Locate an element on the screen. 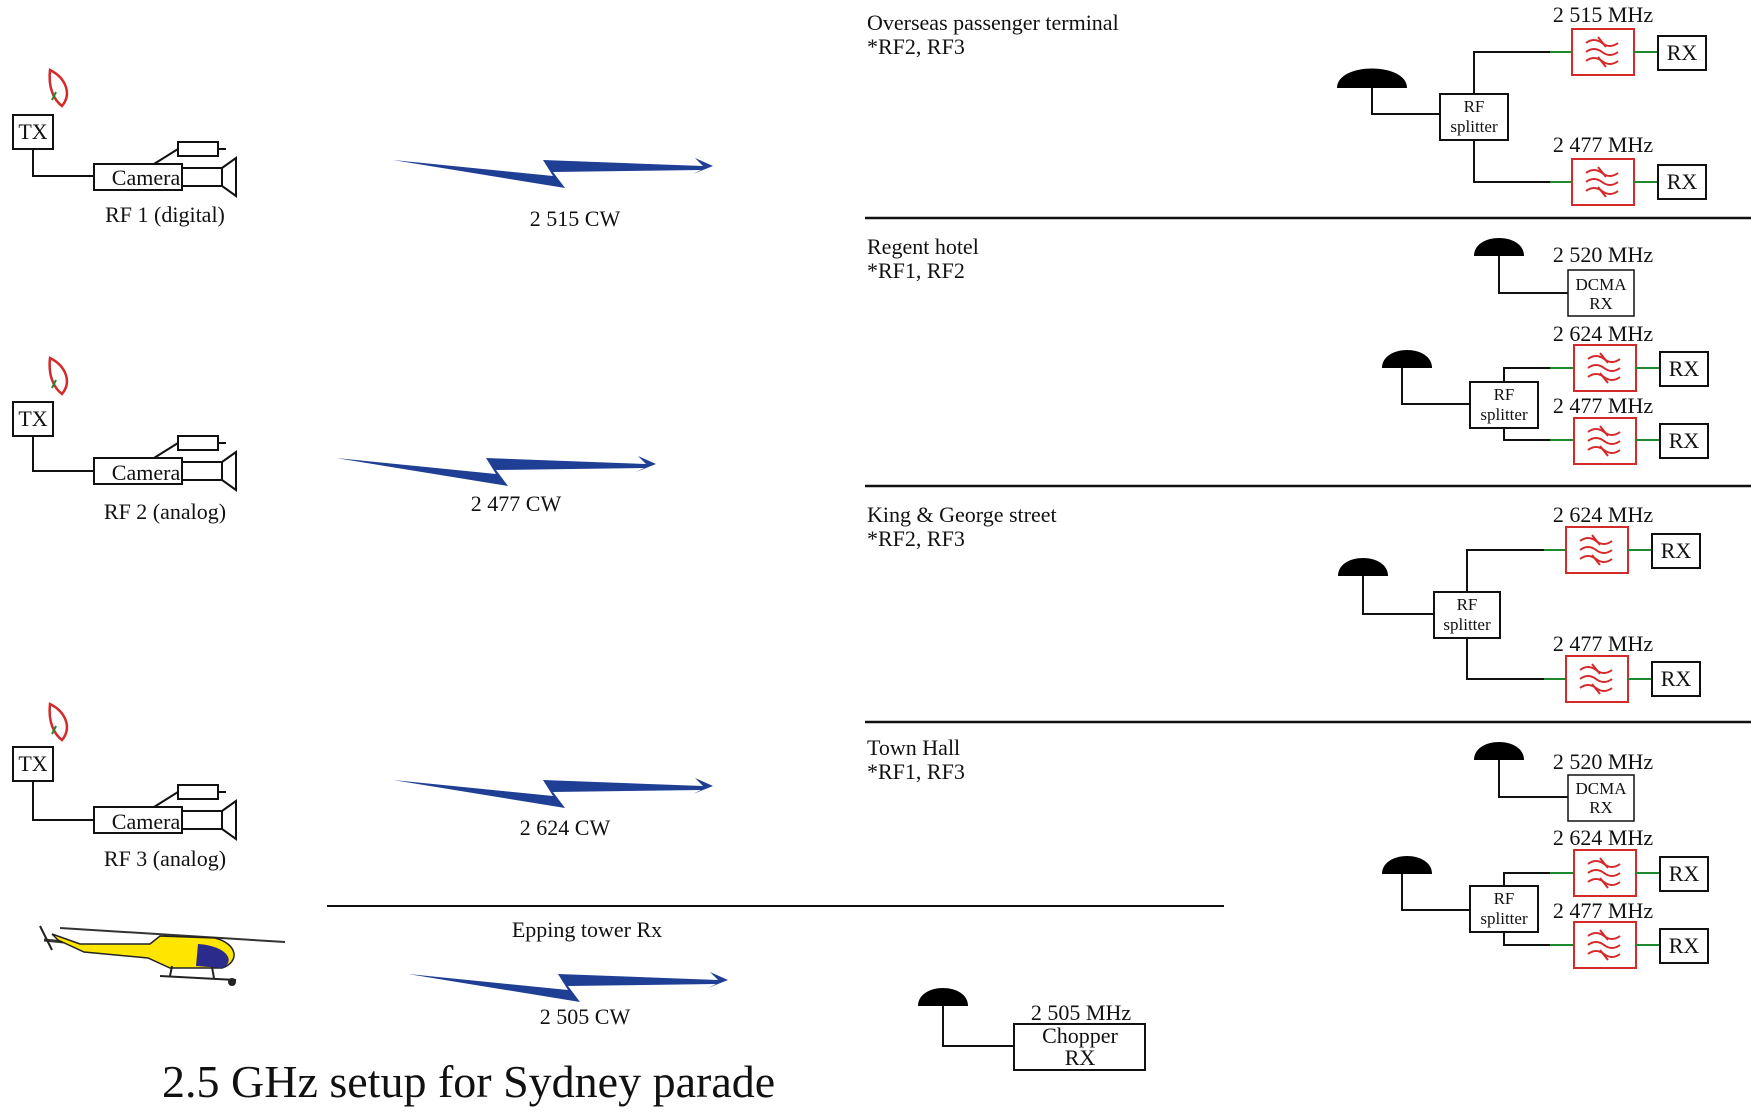 This screenshot has width=1751, height=1117. branch-frequency: 2 515 MHz is located at coordinates (1603, 14).